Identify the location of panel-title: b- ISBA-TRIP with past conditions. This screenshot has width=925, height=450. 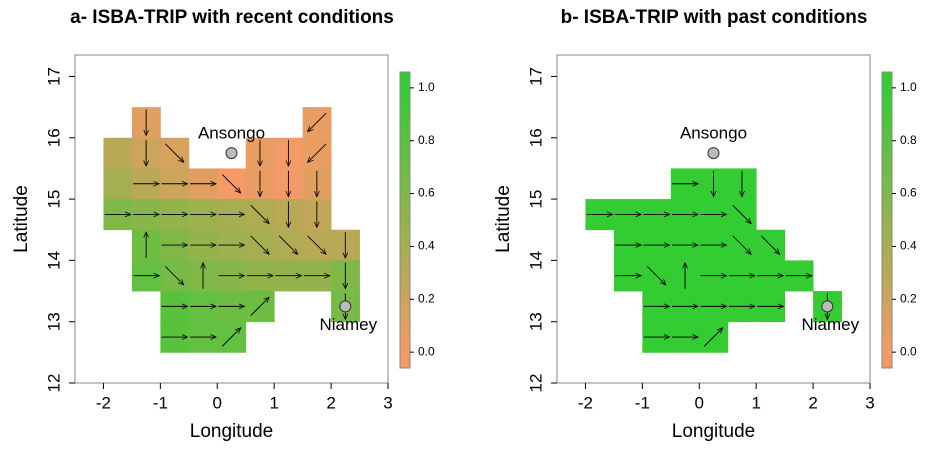
(714, 17).